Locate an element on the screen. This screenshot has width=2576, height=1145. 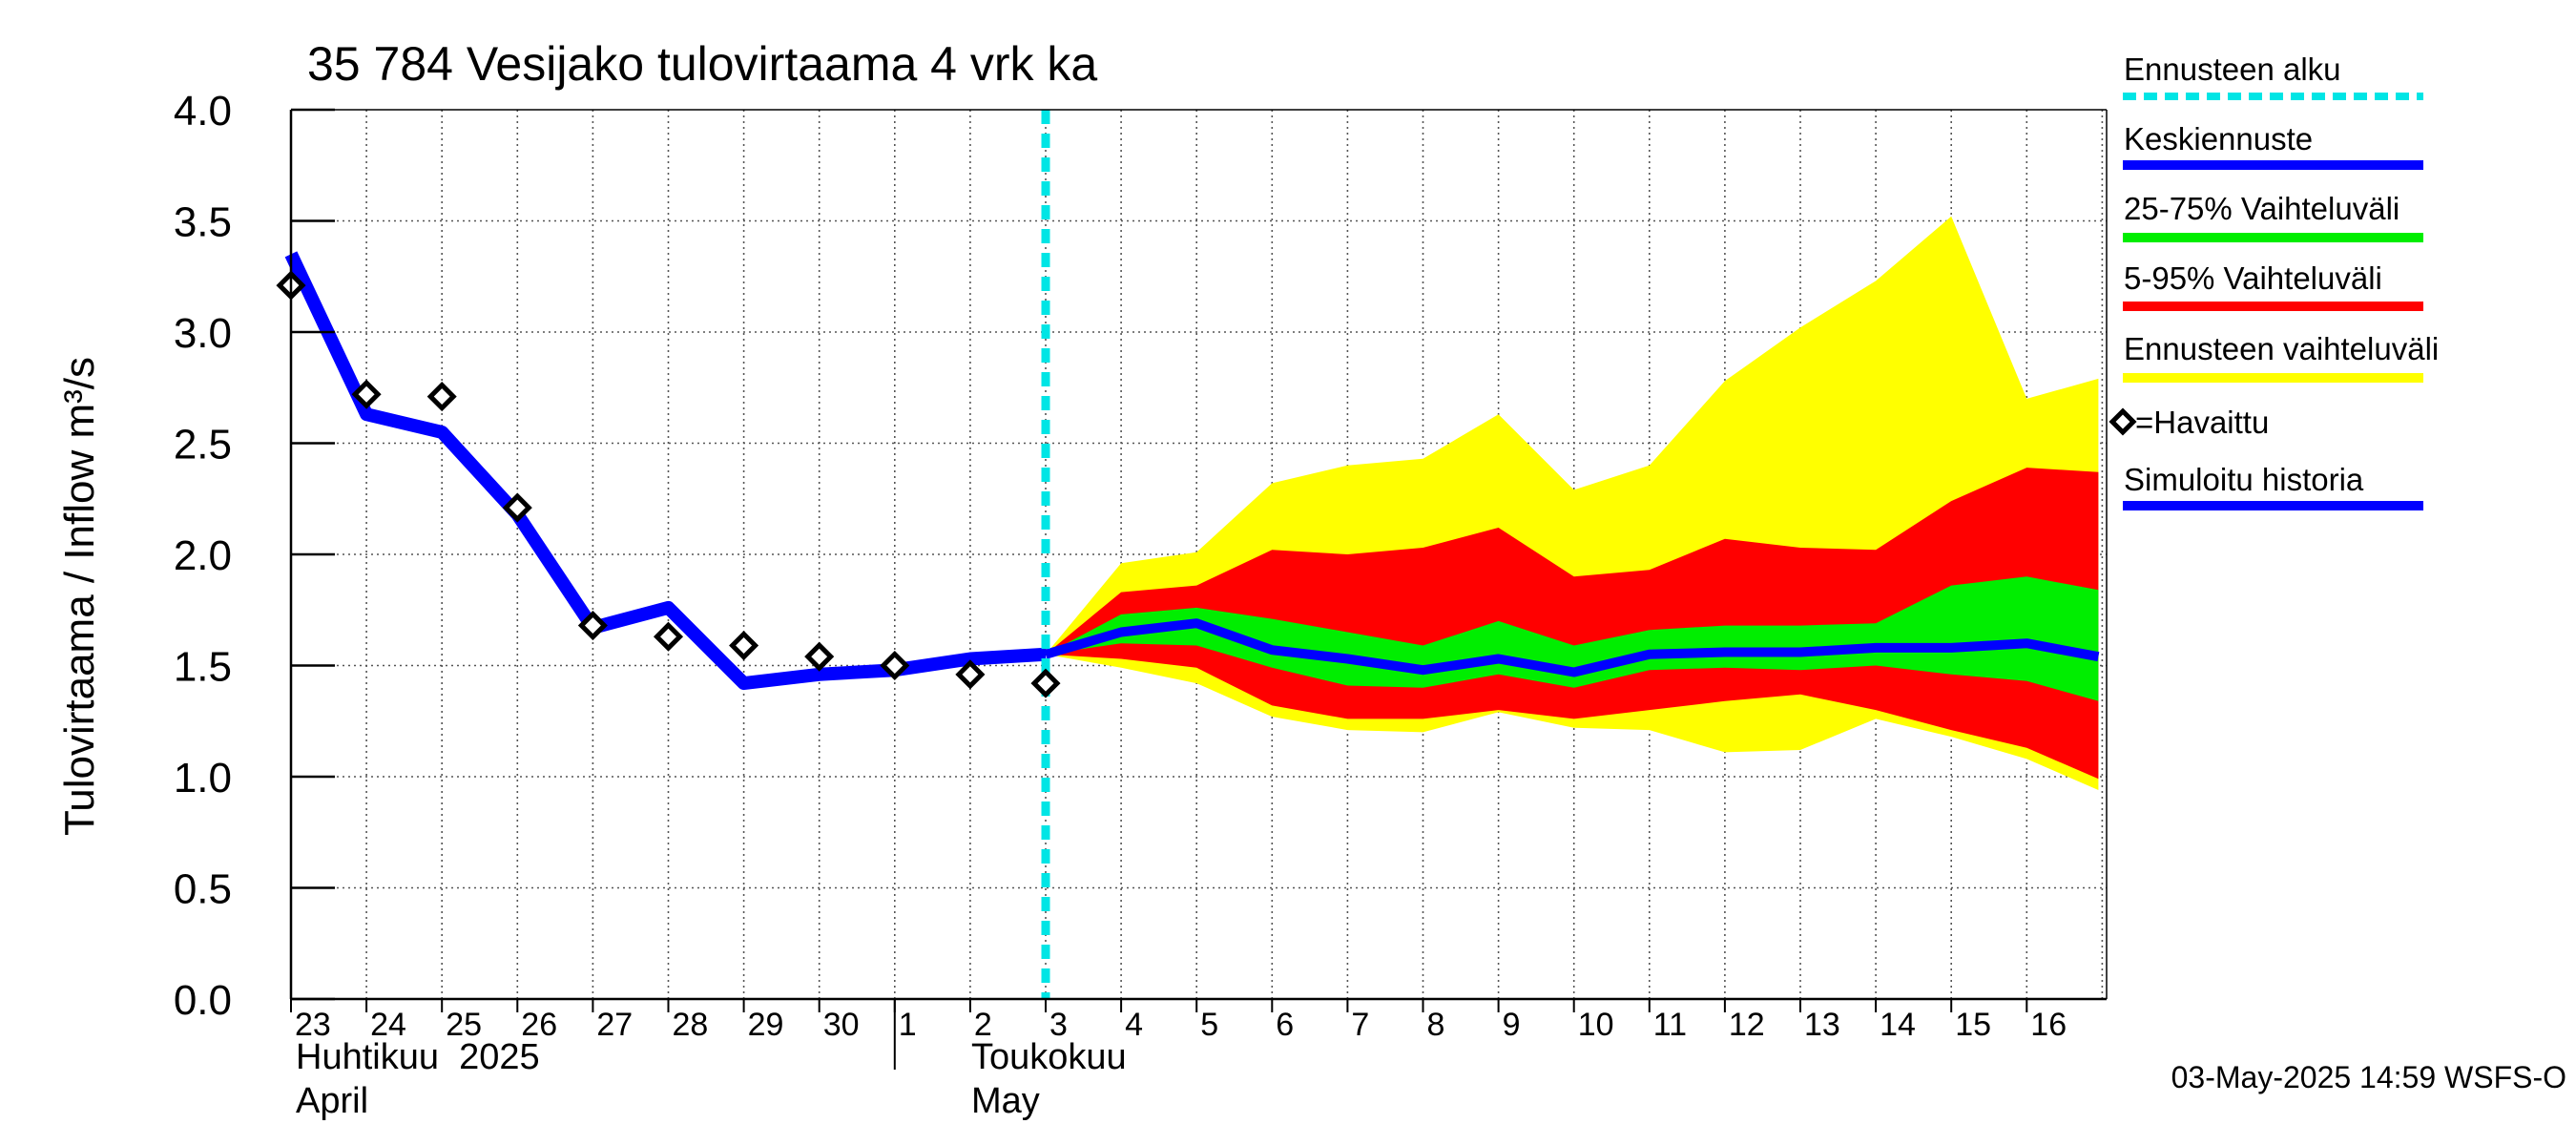
y-tick-label: 1.0 is located at coordinates (203, 778).